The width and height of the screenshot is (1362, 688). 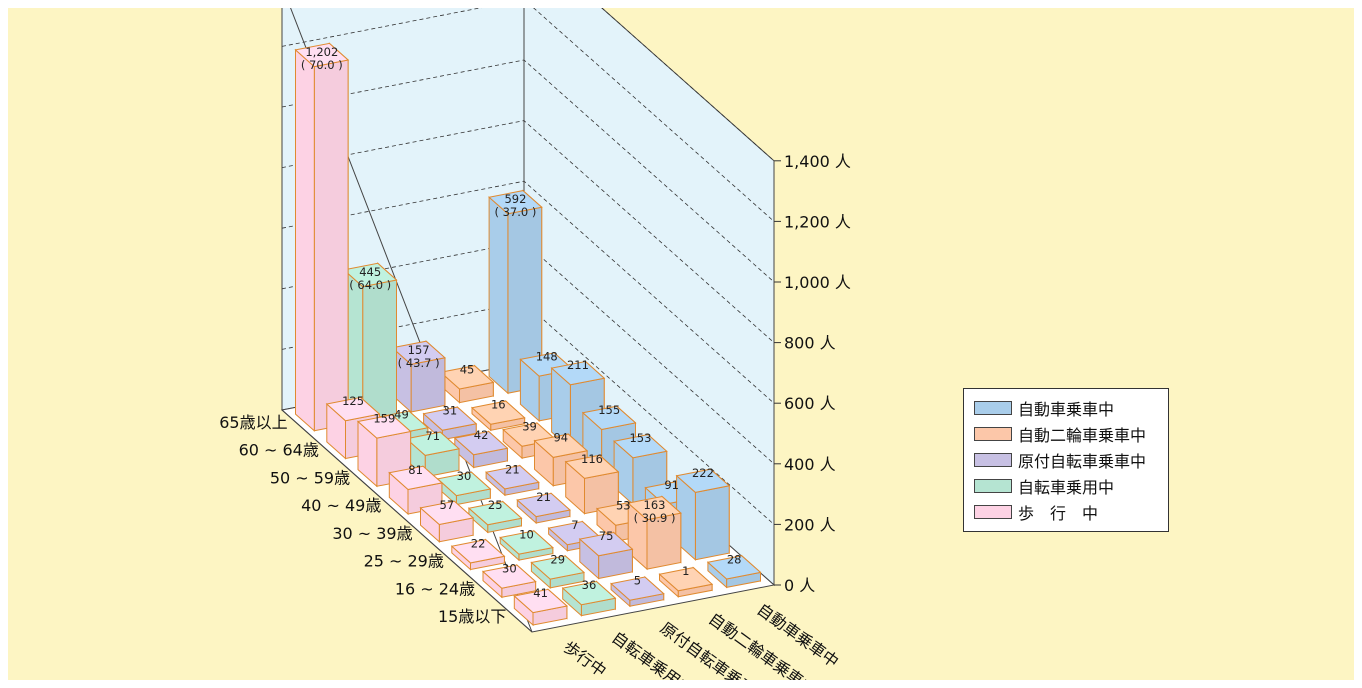 I want to click on legend-label: 自動二輪車乗車中, so click(x=1082, y=435).